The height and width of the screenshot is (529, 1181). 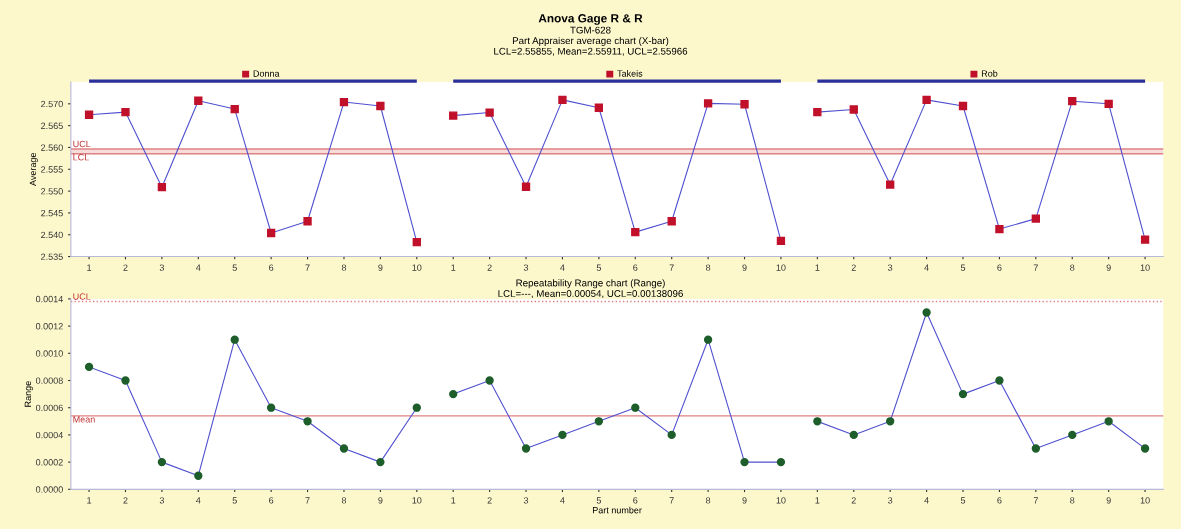 What do you see at coordinates (49, 489) in the screenshot?
I see `y-tick-label: 0.0000` at bounding box center [49, 489].